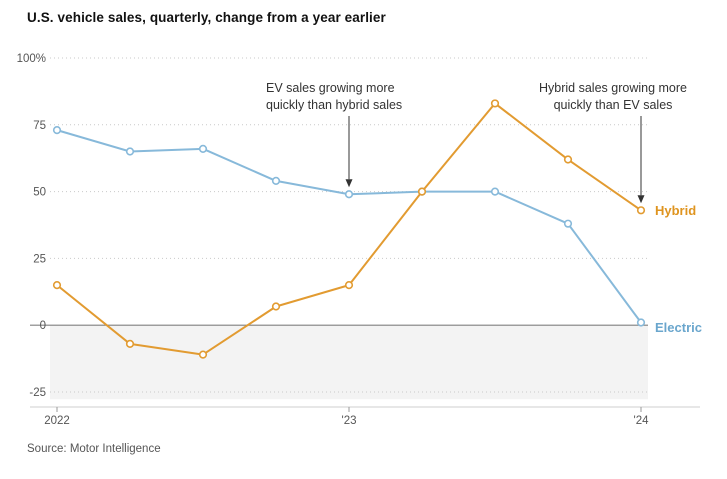 The image size is (727, 479). Describe the element at coordinates (678, 327) in the screenshot. I see `series-label-electric: Electric` at that location.